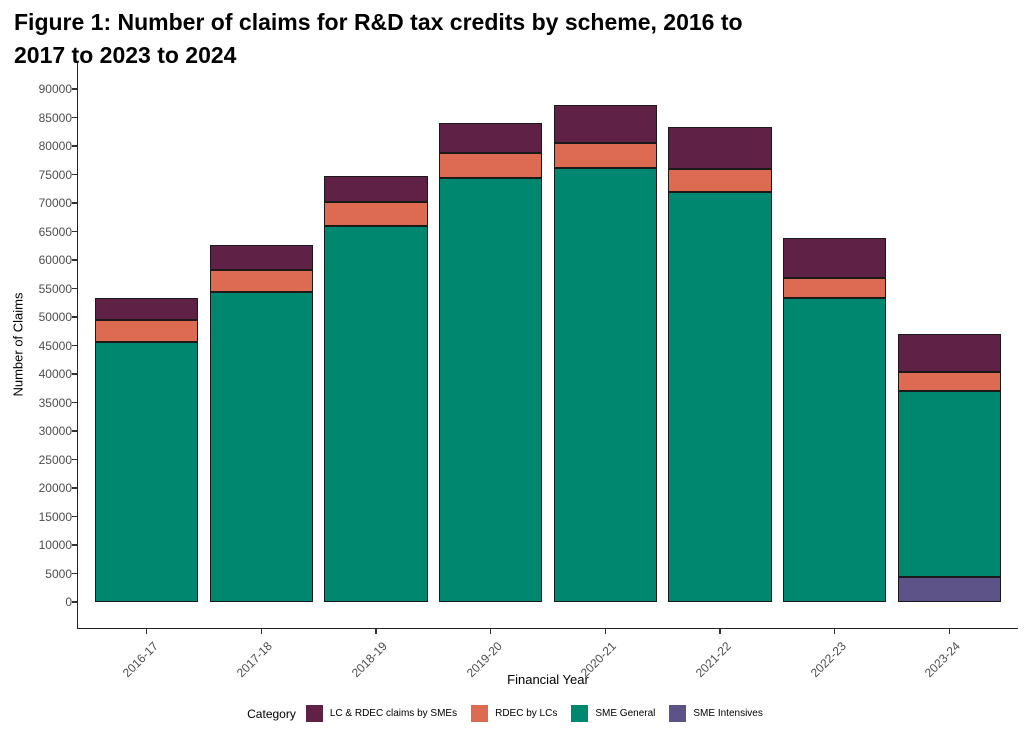  I want to click on y-axis-tick-label: 30000, so click(55, 431).